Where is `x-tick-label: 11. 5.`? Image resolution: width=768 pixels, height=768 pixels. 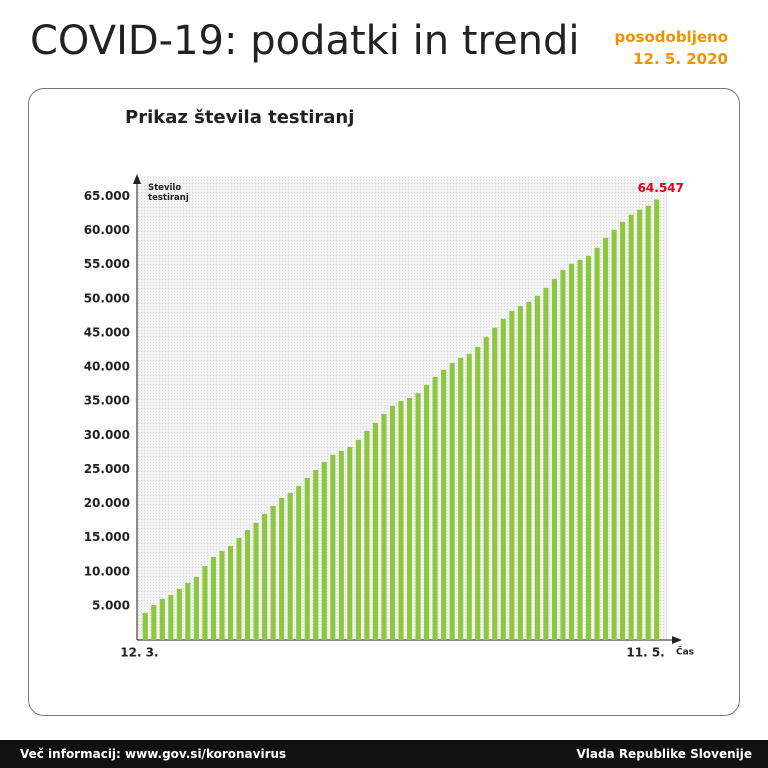 x-tick-label: 11. 5. is located at coordinates (645, 653).